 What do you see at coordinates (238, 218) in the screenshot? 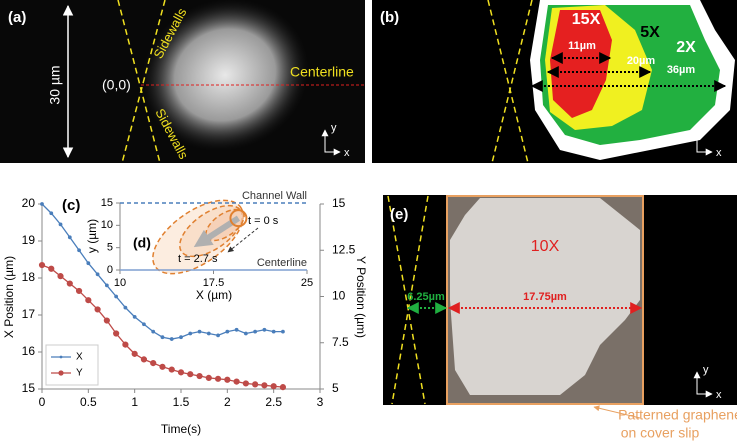
I see `start-marker` at bounding box center [238, 218].